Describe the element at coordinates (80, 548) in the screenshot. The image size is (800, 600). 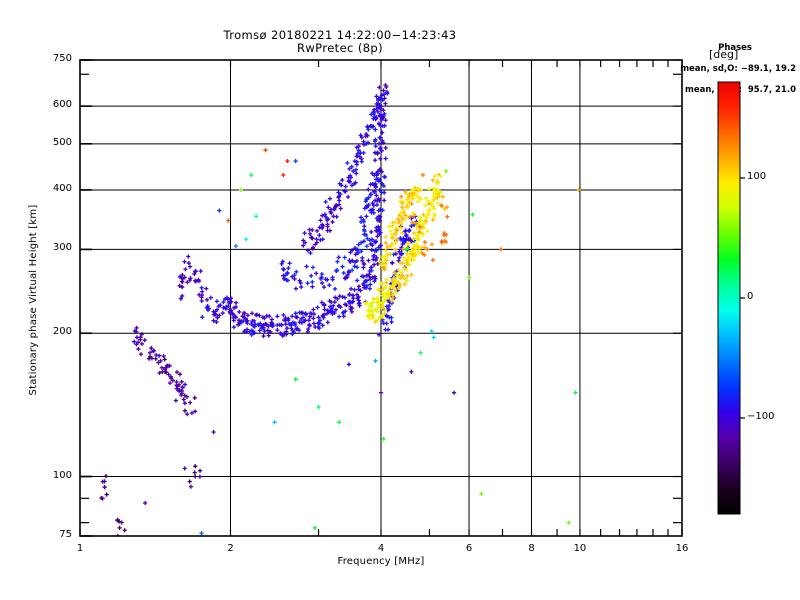
I see `x-tick-label: 1` at that location.